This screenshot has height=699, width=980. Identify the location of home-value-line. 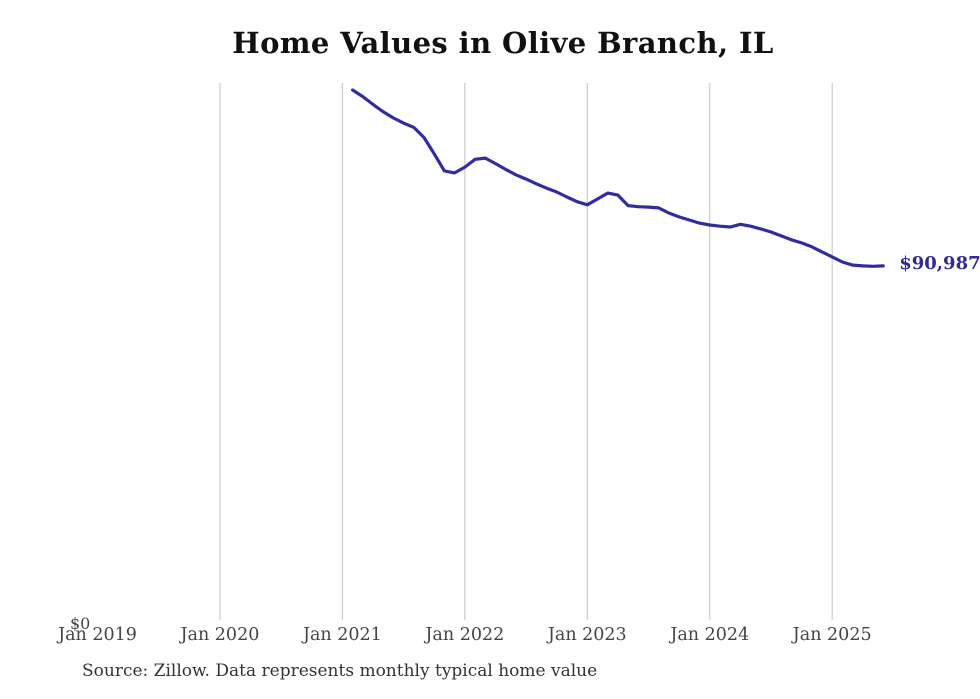
(618, 178).